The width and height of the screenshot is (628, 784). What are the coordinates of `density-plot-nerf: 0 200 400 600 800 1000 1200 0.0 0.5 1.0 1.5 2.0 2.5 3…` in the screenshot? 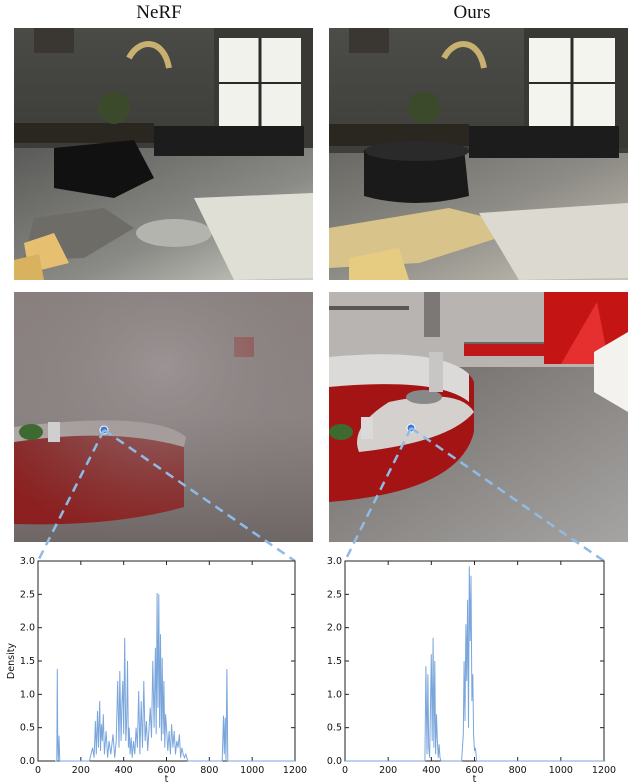 It's located at (157, 668).